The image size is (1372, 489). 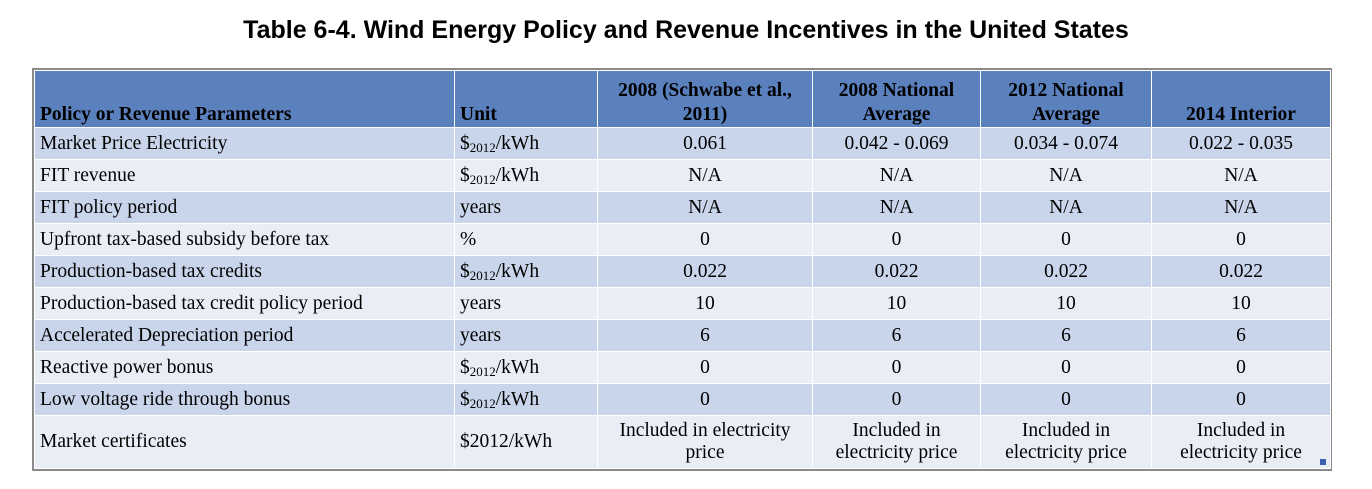 I want to click on value-cell-col4: 10, so click(x=1241, y=303).